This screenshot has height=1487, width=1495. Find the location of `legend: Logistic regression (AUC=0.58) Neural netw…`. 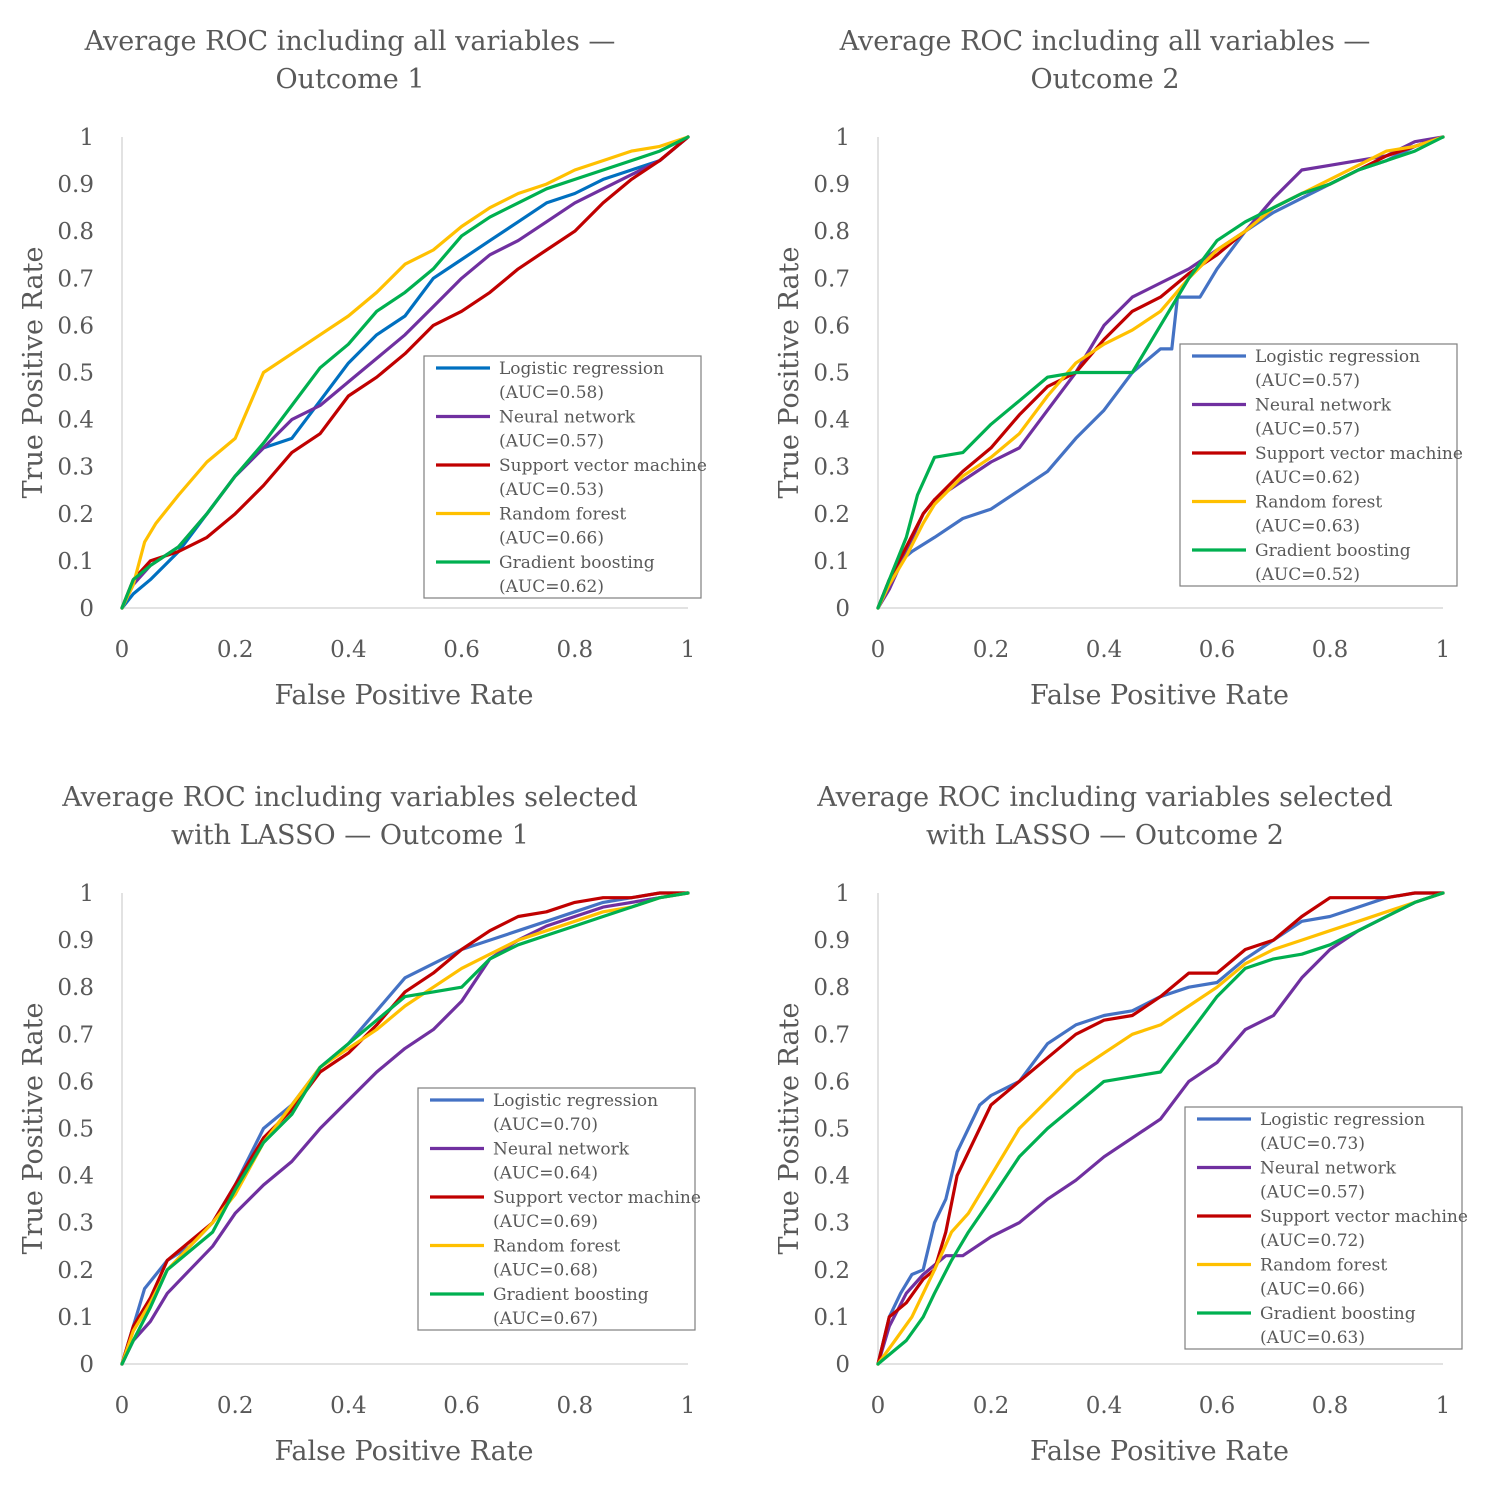

legend: Logistic regression (AUC=0.58) Neural netw… is located at coordinates (565, 477).